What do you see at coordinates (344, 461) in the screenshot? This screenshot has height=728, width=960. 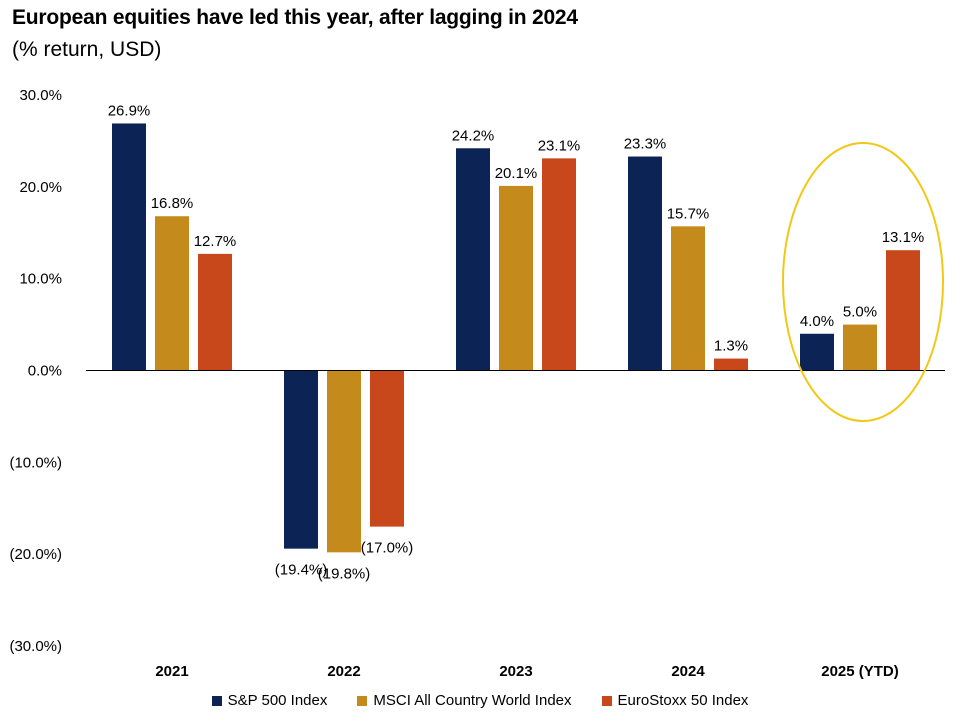 I see `bar-msci-all-country-world-index-2022` at bounding box center [344, 461].